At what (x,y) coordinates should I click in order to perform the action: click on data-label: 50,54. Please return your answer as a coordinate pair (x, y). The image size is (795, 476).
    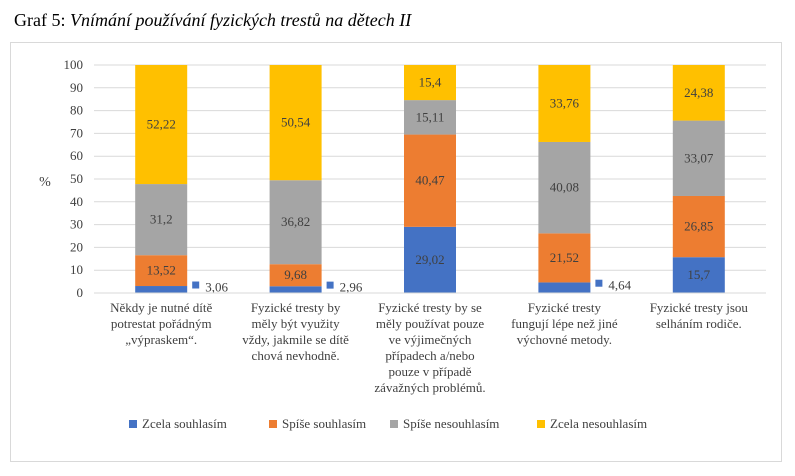
    Looking at the image, I should click on (296, 122).